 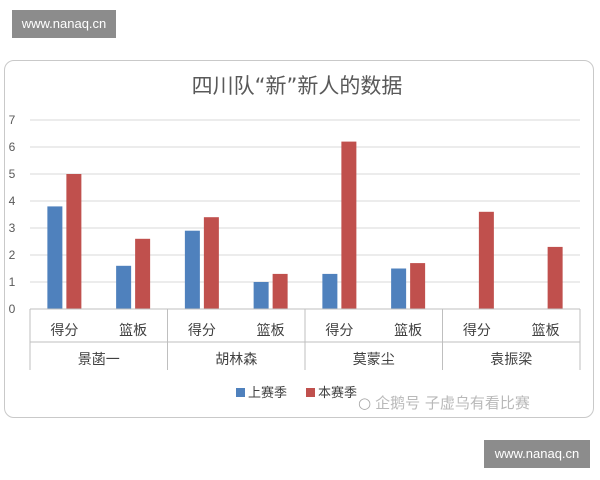 I want to click on penguin-icon: ○, so click(x=365, y=403).